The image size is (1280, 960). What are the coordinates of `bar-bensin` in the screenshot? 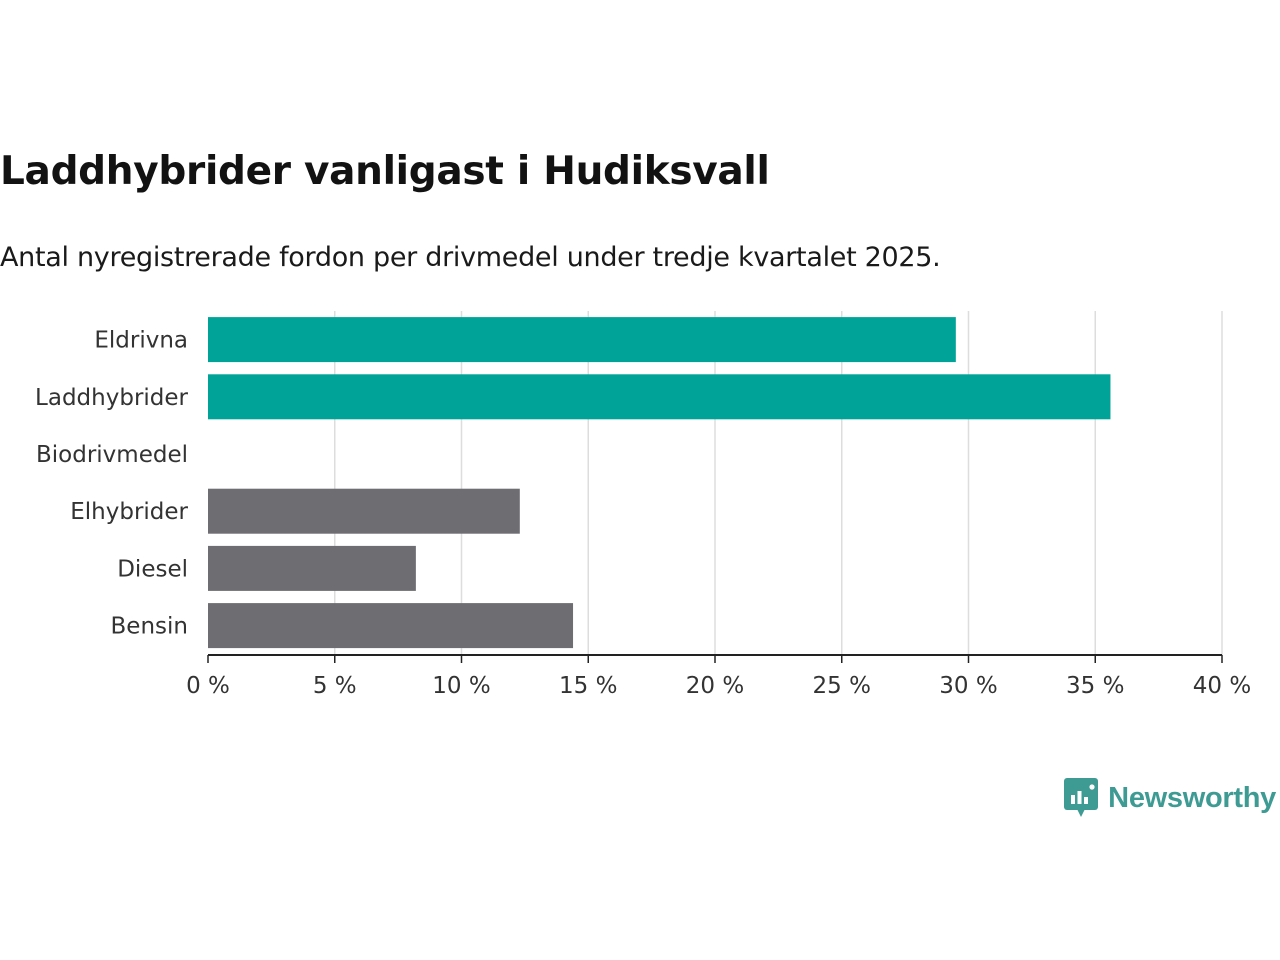 It's located at (391, 626).